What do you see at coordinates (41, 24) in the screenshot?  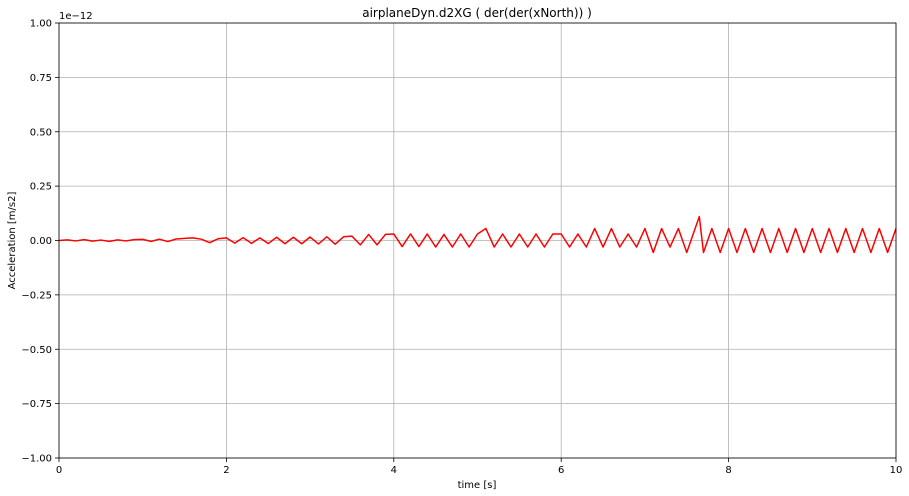 I see `y-tick-label: 1.00` at bounding box center [41, 24].